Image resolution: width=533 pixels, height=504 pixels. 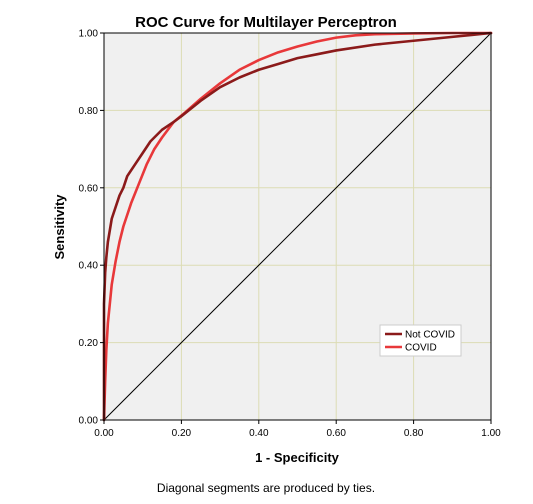 I want to click on y-tick-label: 0.60, so click(x=89, y=188).